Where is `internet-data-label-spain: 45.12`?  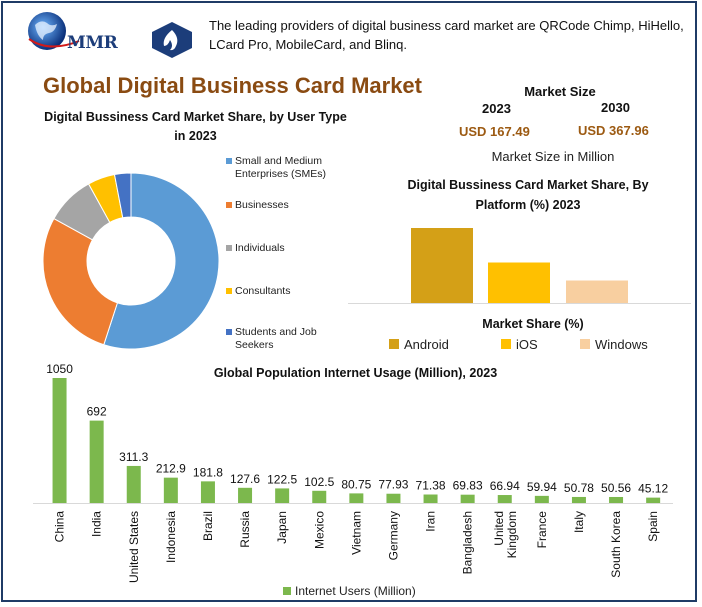
internet-data-label-spain: 45.12 is located at coordinates (653, 489).